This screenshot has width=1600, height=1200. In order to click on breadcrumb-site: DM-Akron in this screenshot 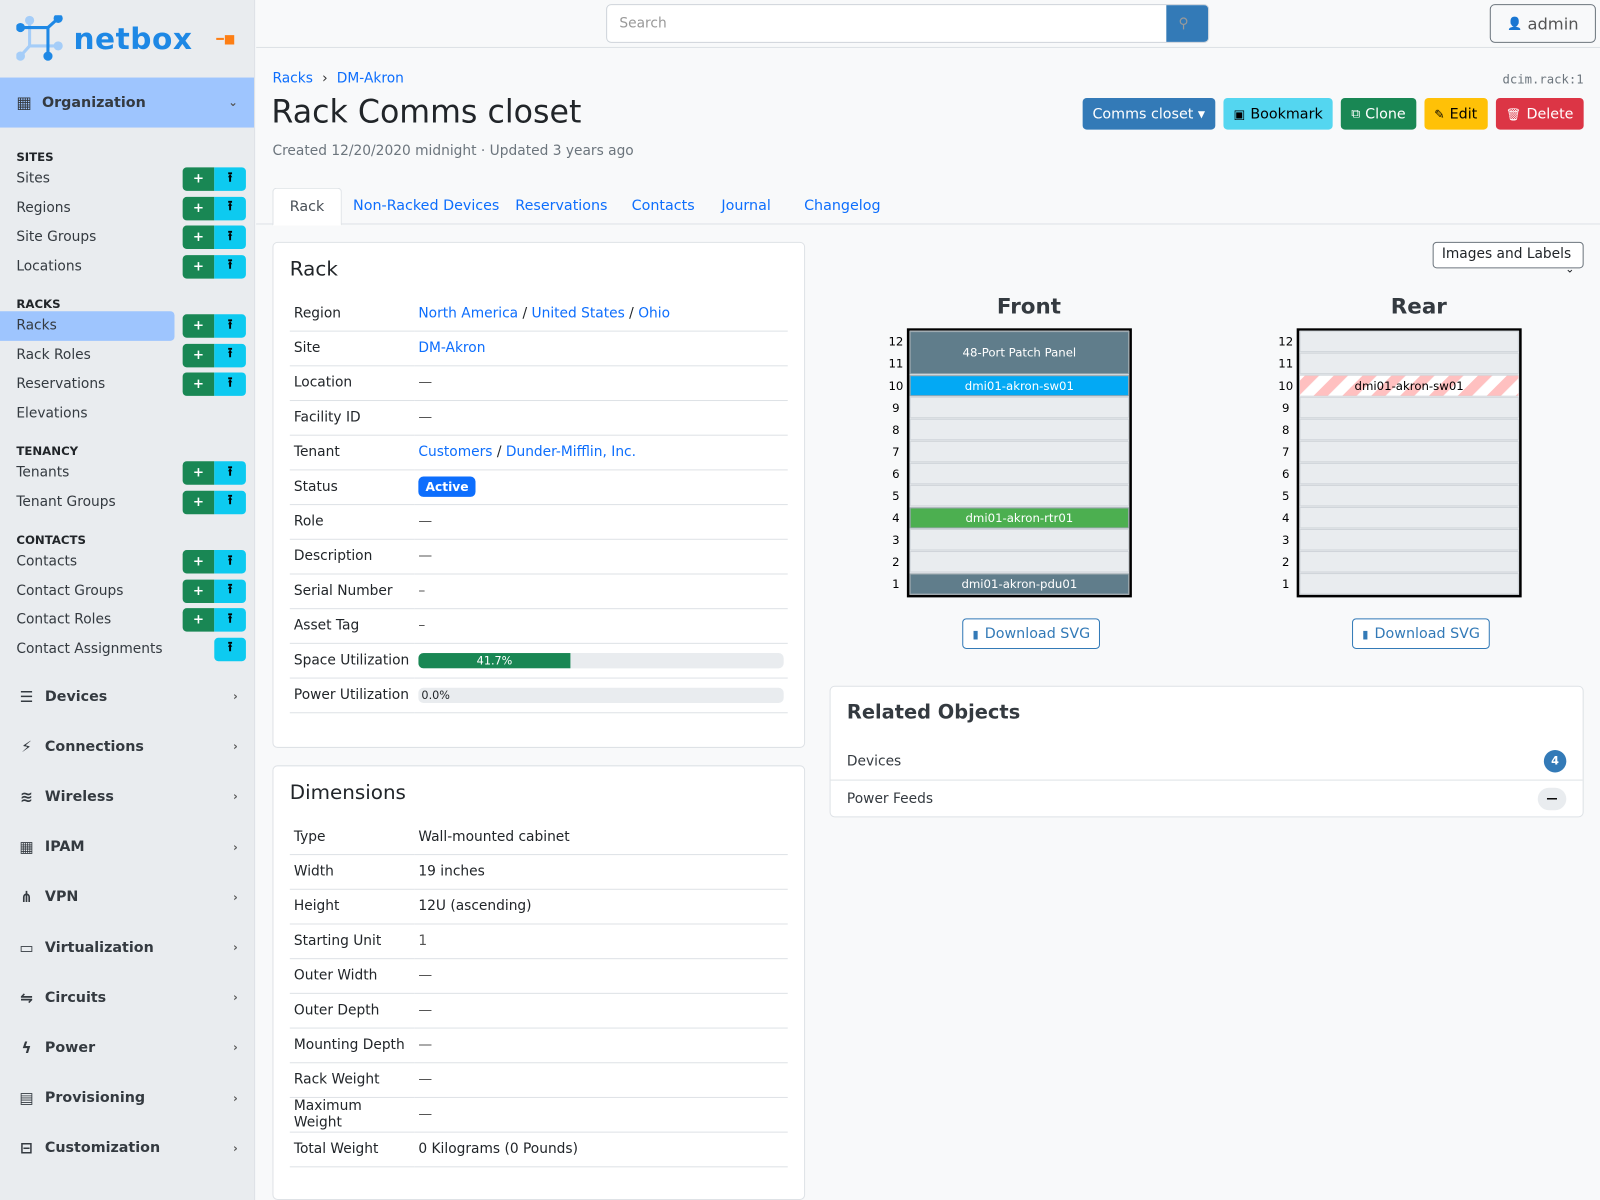, I will do `click(370, 78)`.